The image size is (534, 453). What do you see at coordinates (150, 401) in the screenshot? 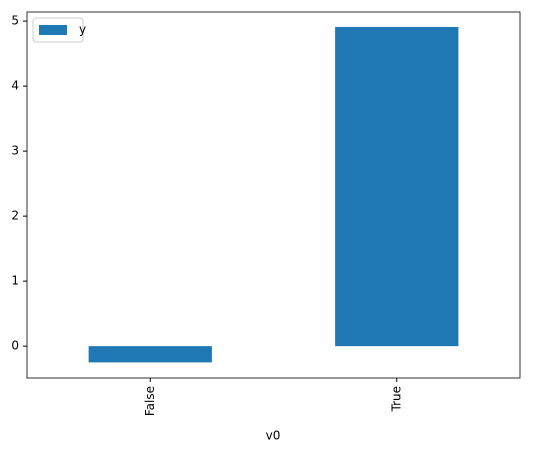
I see `x-tick-label: False` at bounding box center [150, 401].